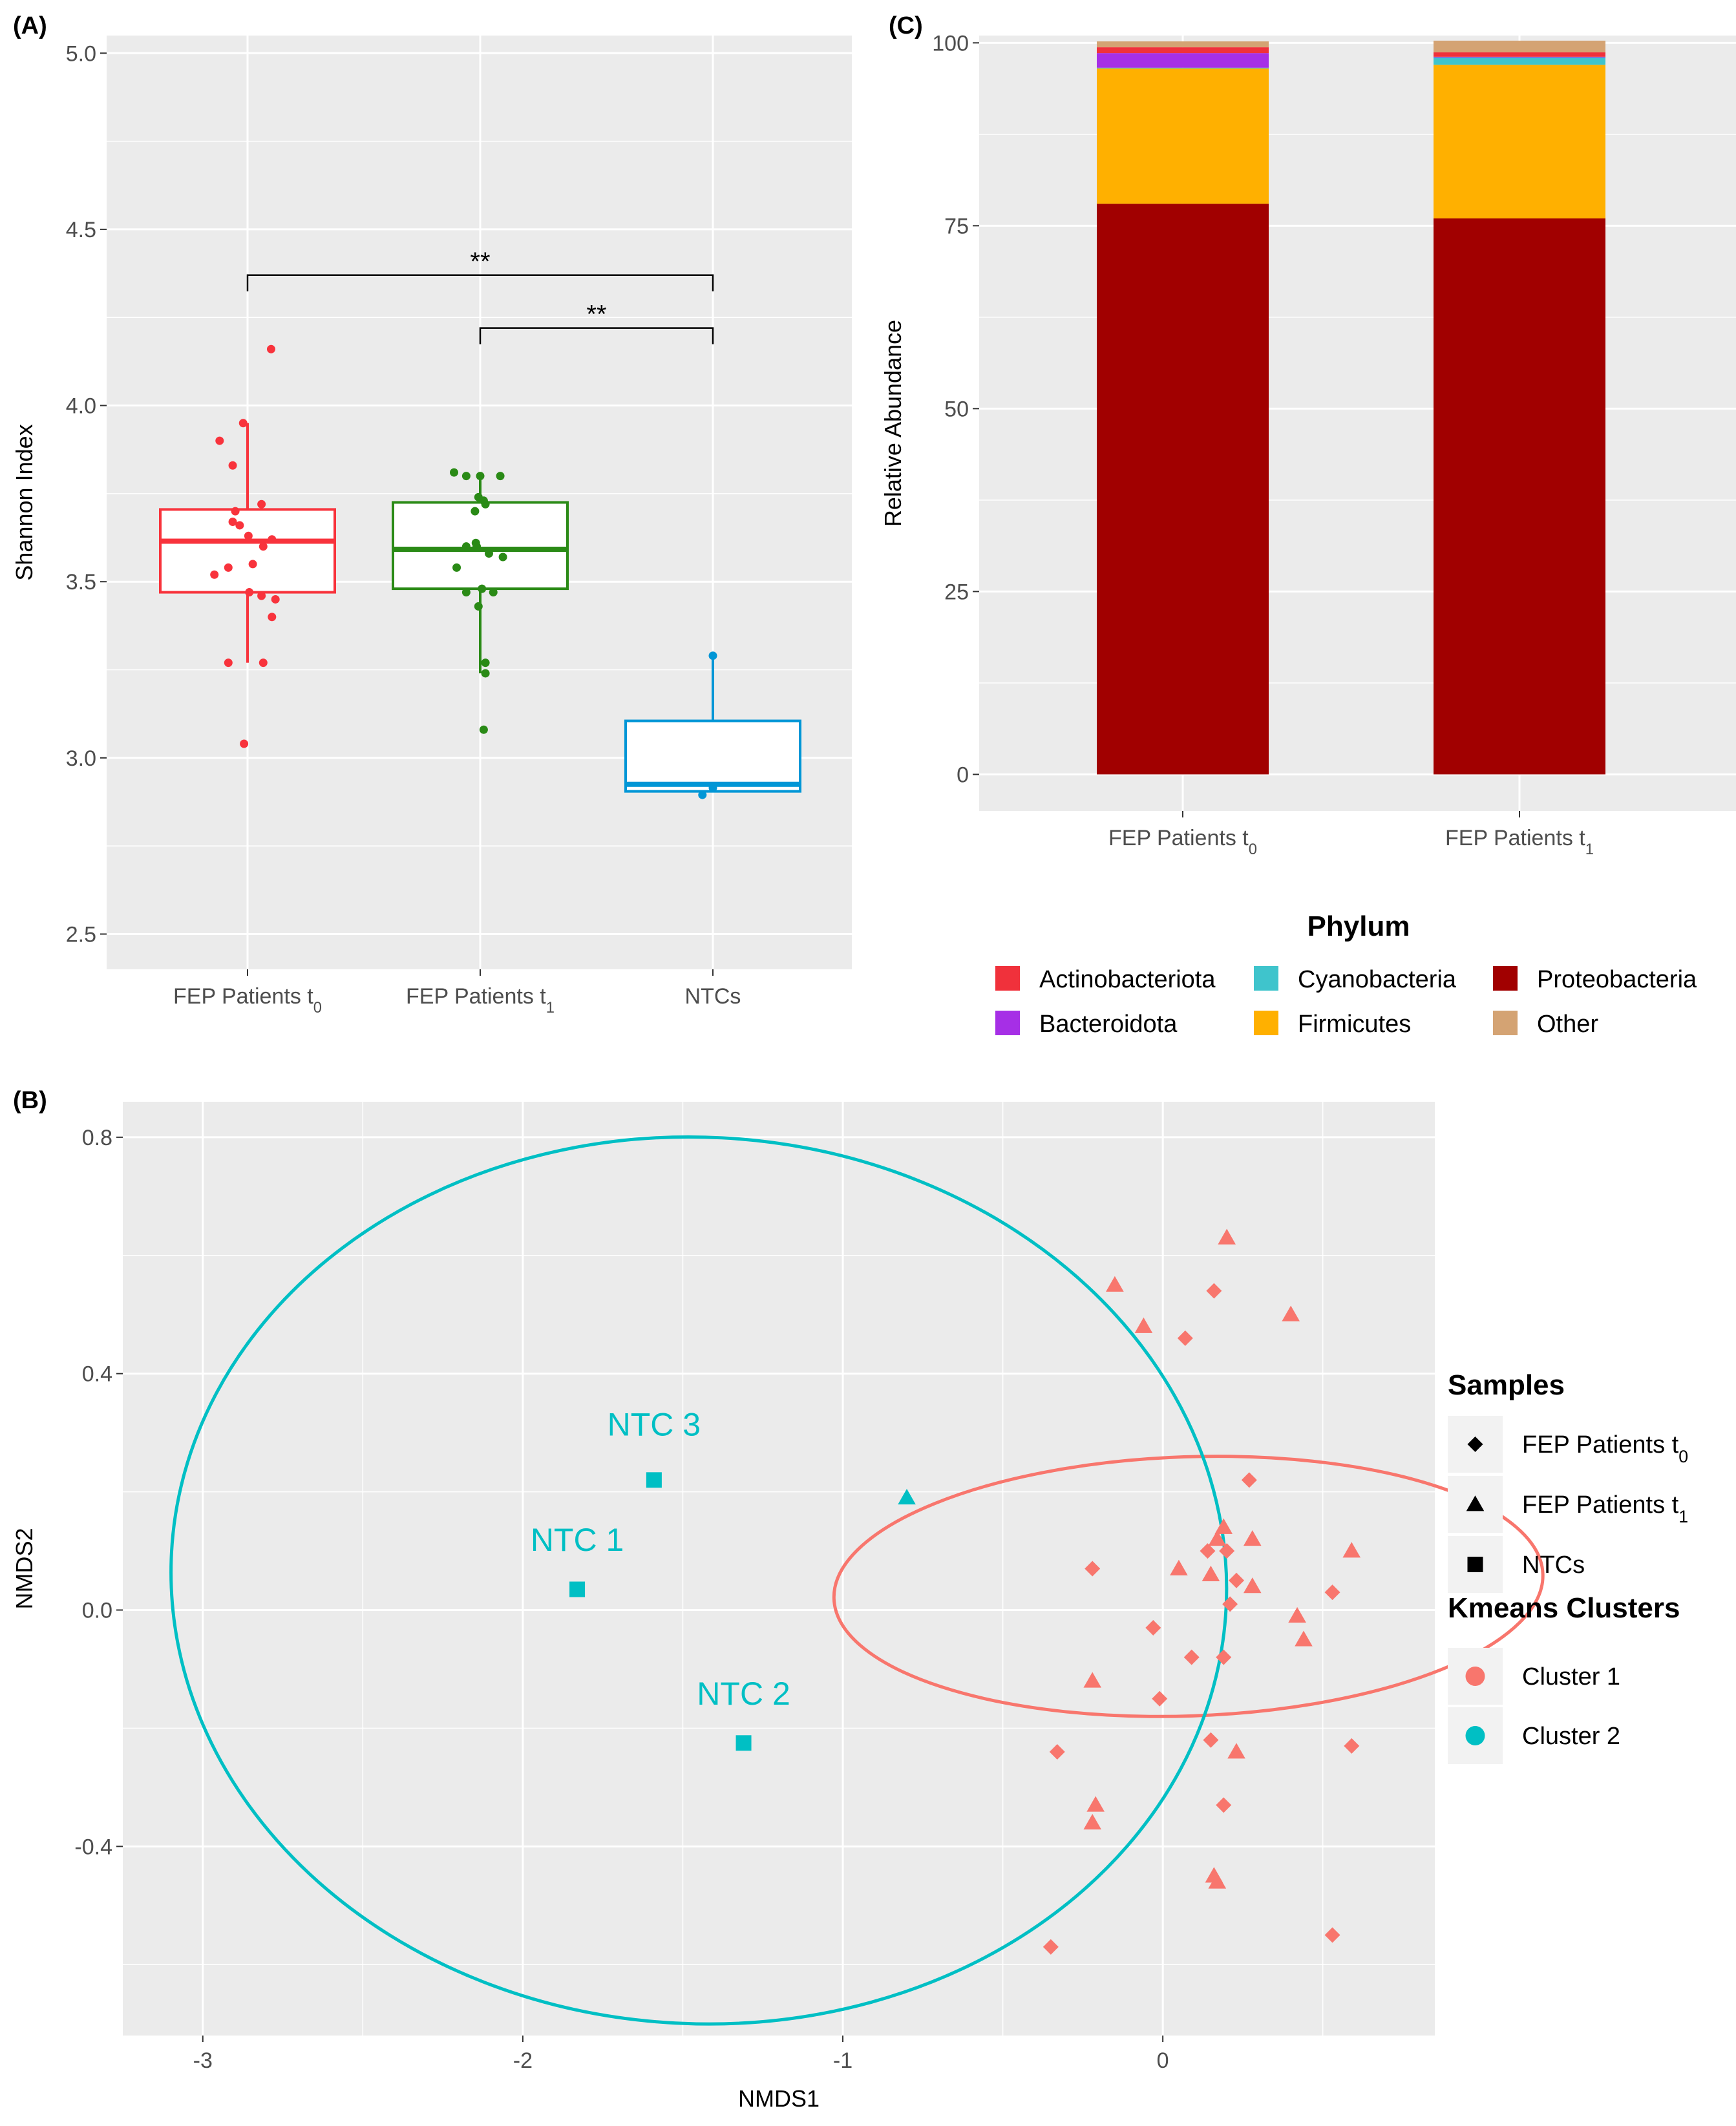  I want to click on x-tick-label-main: NTCs, so click(713, 996).